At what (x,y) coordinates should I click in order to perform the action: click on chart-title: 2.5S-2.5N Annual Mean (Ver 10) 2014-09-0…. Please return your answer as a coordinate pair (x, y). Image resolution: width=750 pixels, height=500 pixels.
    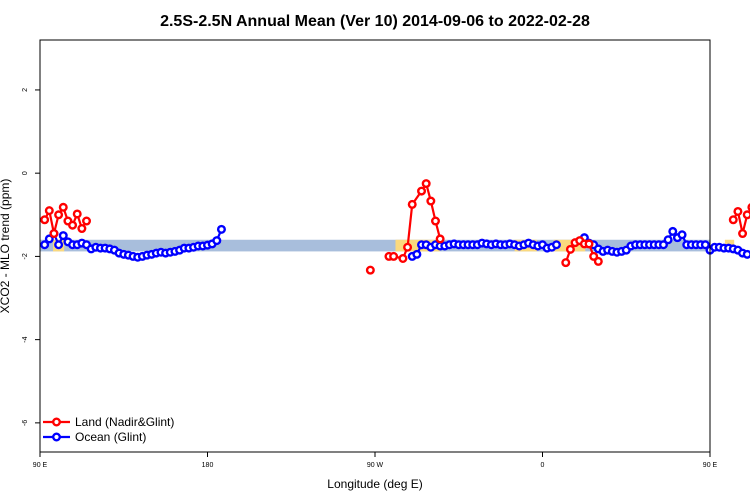
    Looking at the image, I should click on (375, 21).